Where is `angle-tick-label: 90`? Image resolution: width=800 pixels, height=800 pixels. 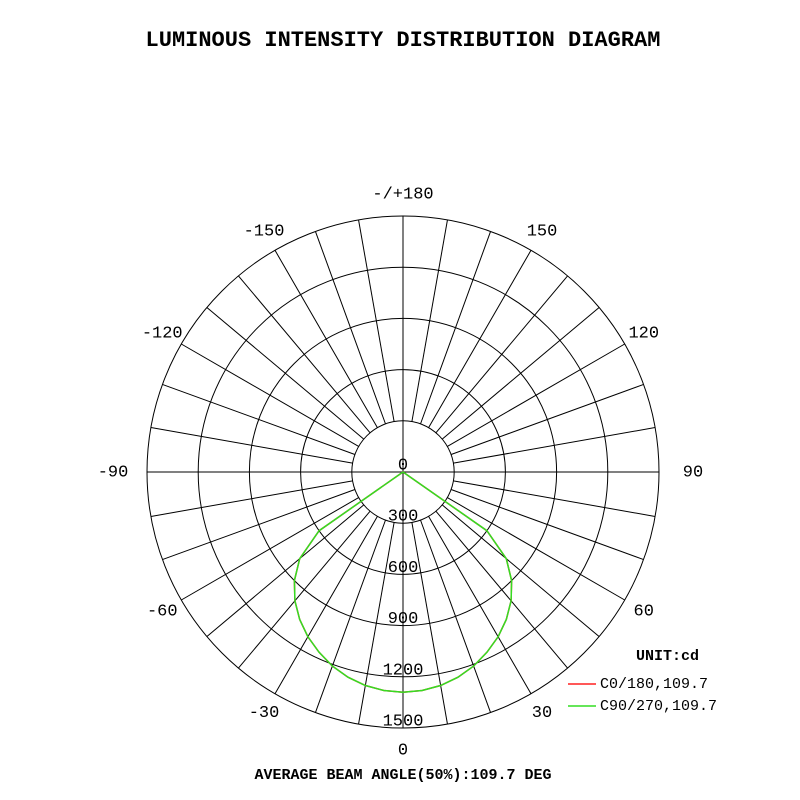 angle-tick-label: 90 is located at coordinates (693, 472).